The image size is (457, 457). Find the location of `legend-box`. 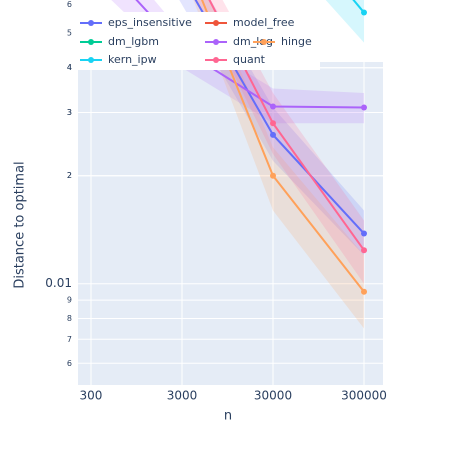

legend-box is located at coordinates (197, 41).